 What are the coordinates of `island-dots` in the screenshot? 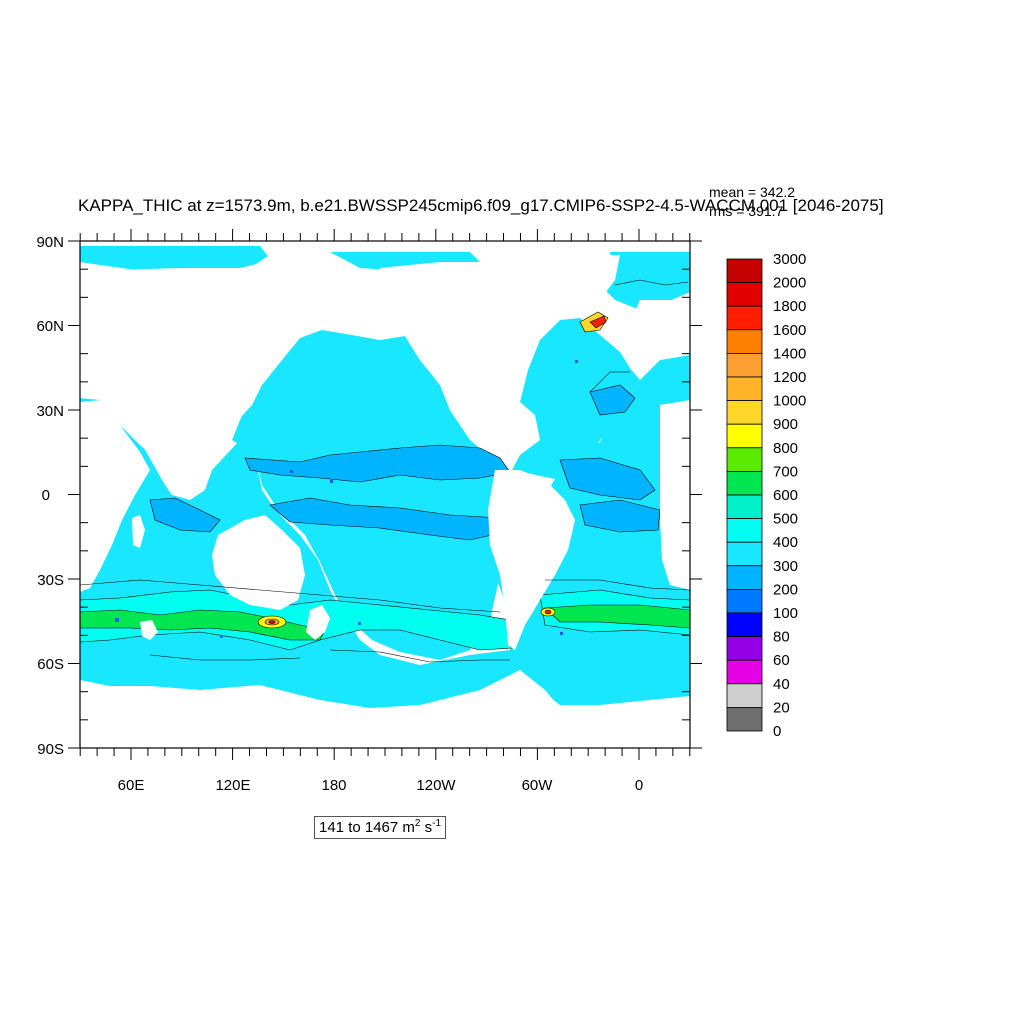 It's located at (346, 499).